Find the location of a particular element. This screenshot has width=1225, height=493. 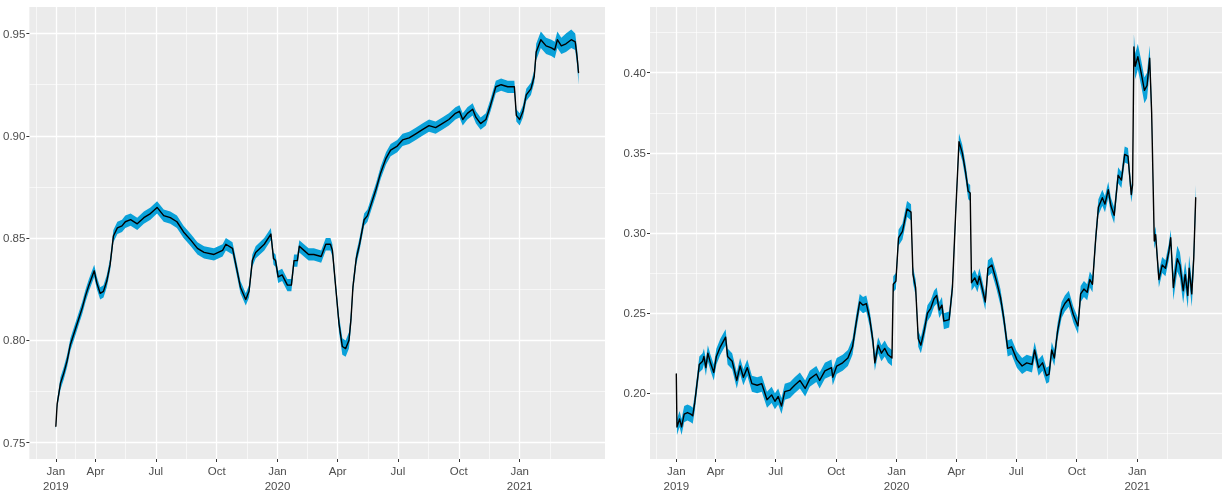

y-tick-label: 0.75 is located at coordinates (14, 442).